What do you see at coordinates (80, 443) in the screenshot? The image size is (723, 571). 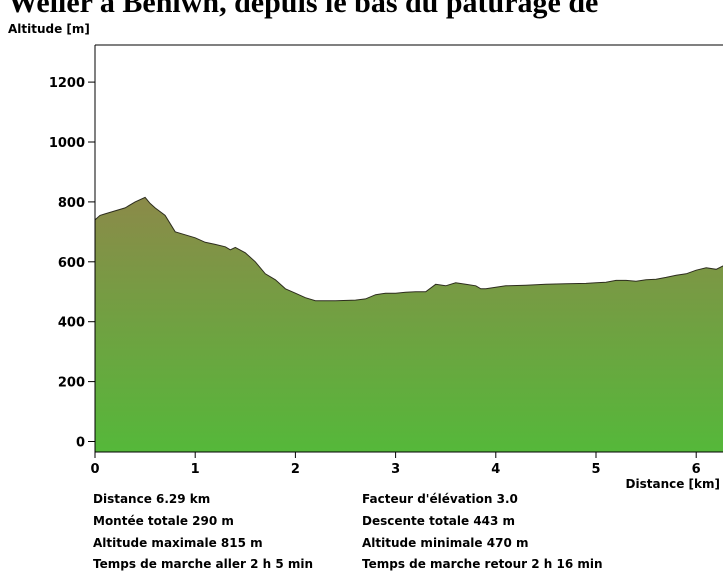 I see `y-tick-label-0: 0` at bounding box center [80, 443].